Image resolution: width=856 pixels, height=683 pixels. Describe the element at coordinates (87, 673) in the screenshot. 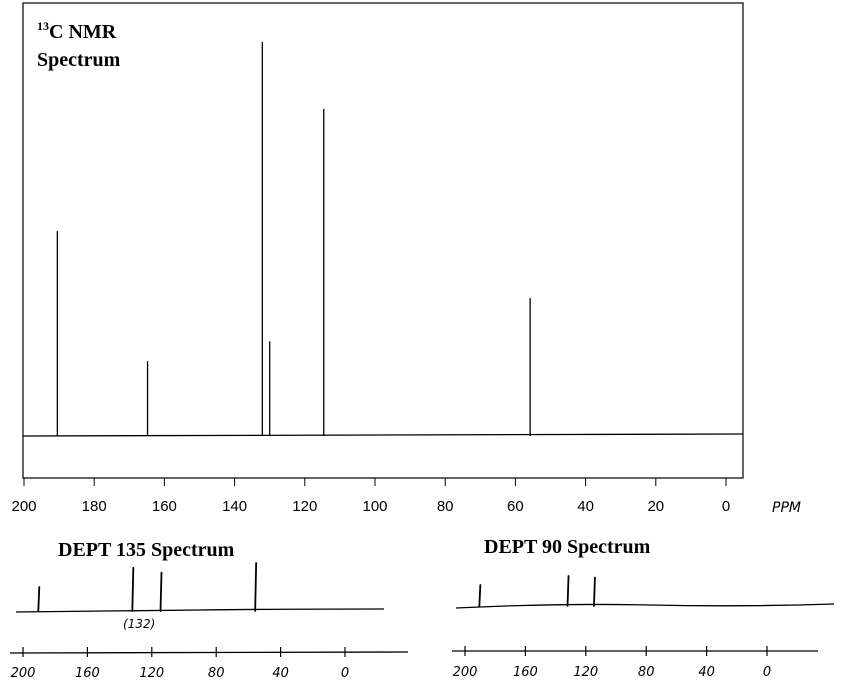

I see `dept135-tick-label-160: 160` at that location.